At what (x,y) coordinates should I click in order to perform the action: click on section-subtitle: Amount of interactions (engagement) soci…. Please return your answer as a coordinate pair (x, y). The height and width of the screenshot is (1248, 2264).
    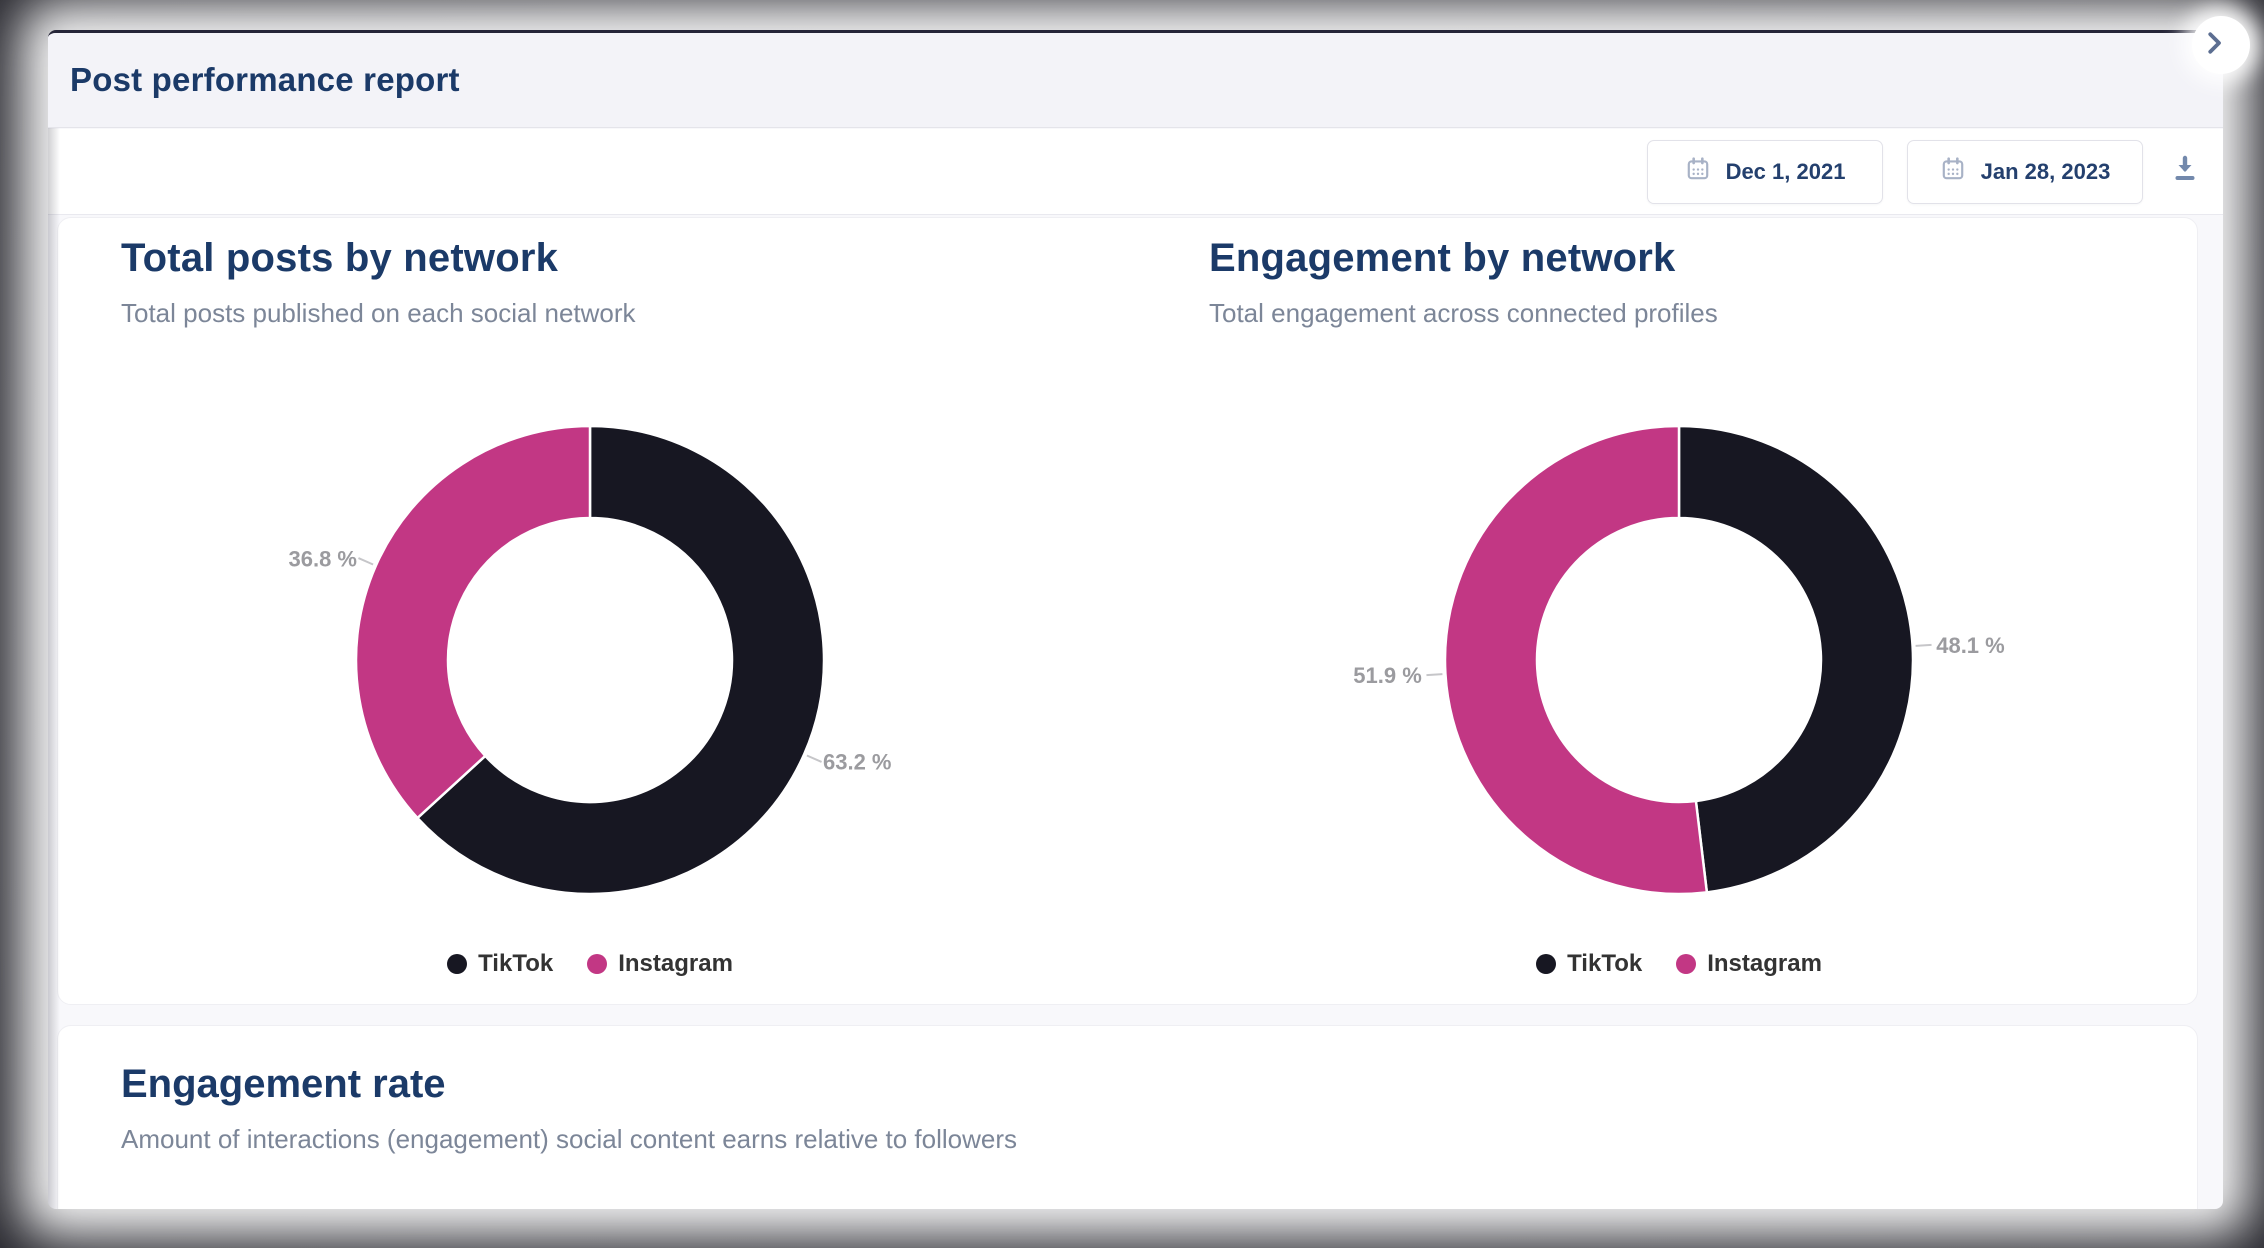
    Looking at the image, I should click on (569, 1139).